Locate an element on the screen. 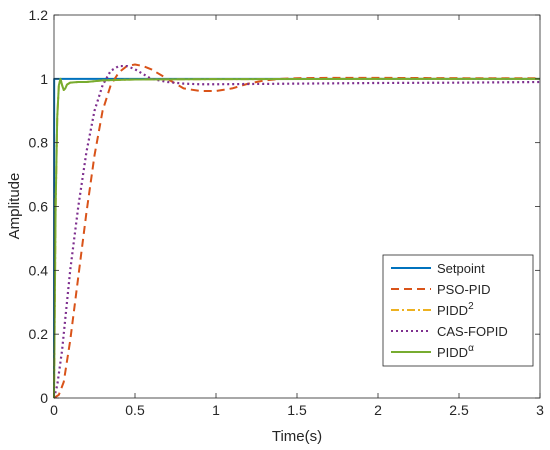  legend-label: CAS-FOPID is located at coordinates (472, 331).